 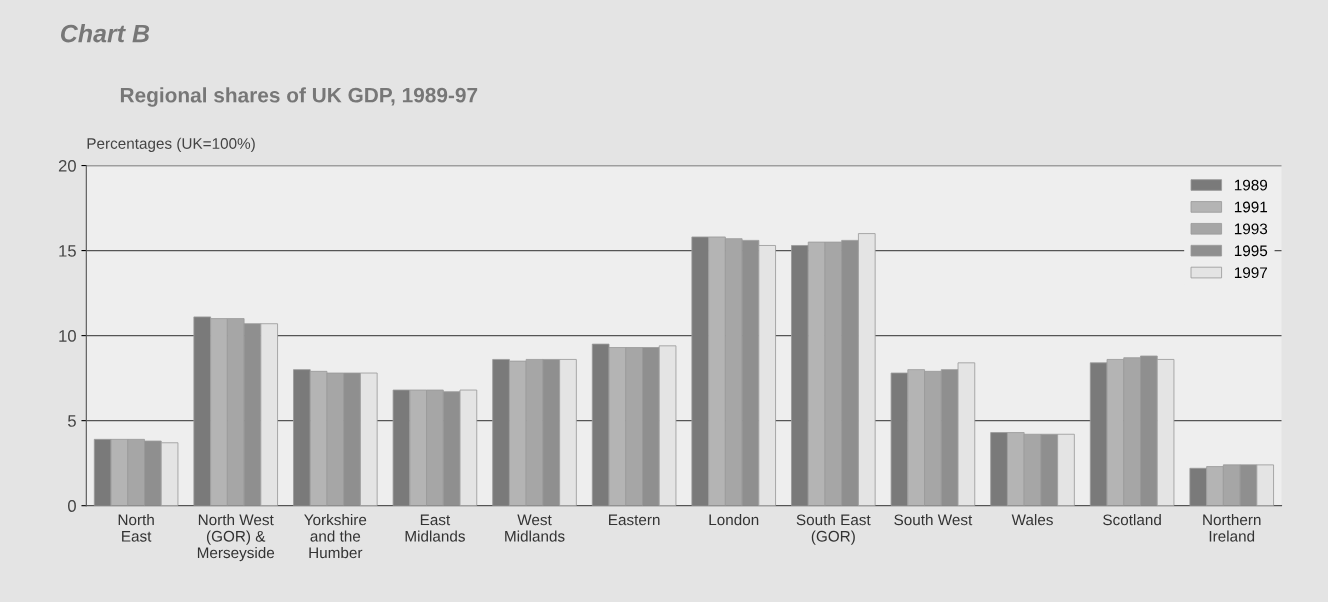 I want to click on legend-label: 1989, so click(x=1251, y=185).